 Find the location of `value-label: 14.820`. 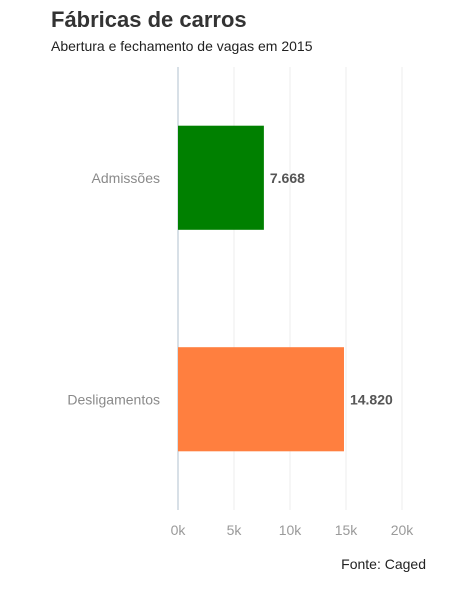

value-label: 14.820 is located at coordinates (371, 399).